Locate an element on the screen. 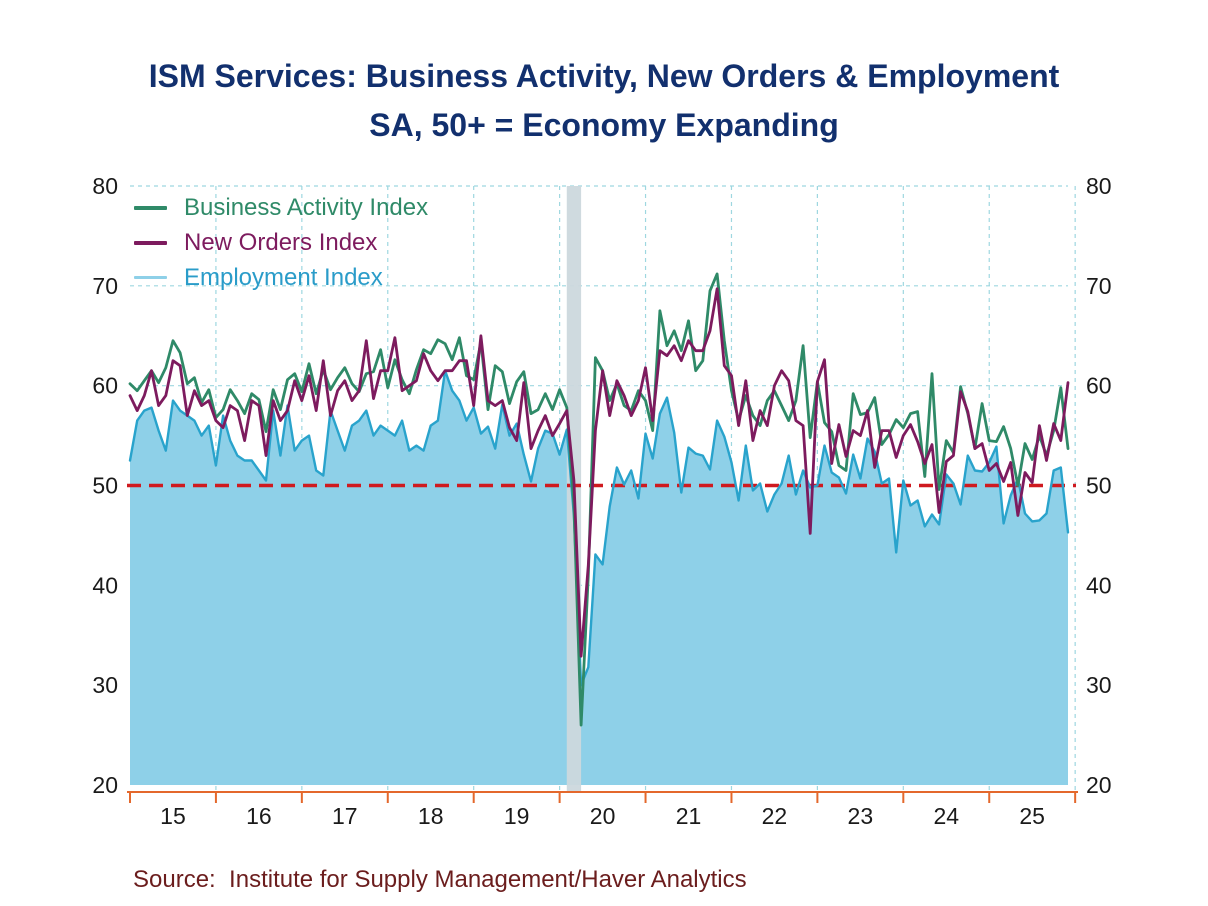 The image size is (1208, 906). y-tick-label-right: 60 is located at coordinates (1099, 386).